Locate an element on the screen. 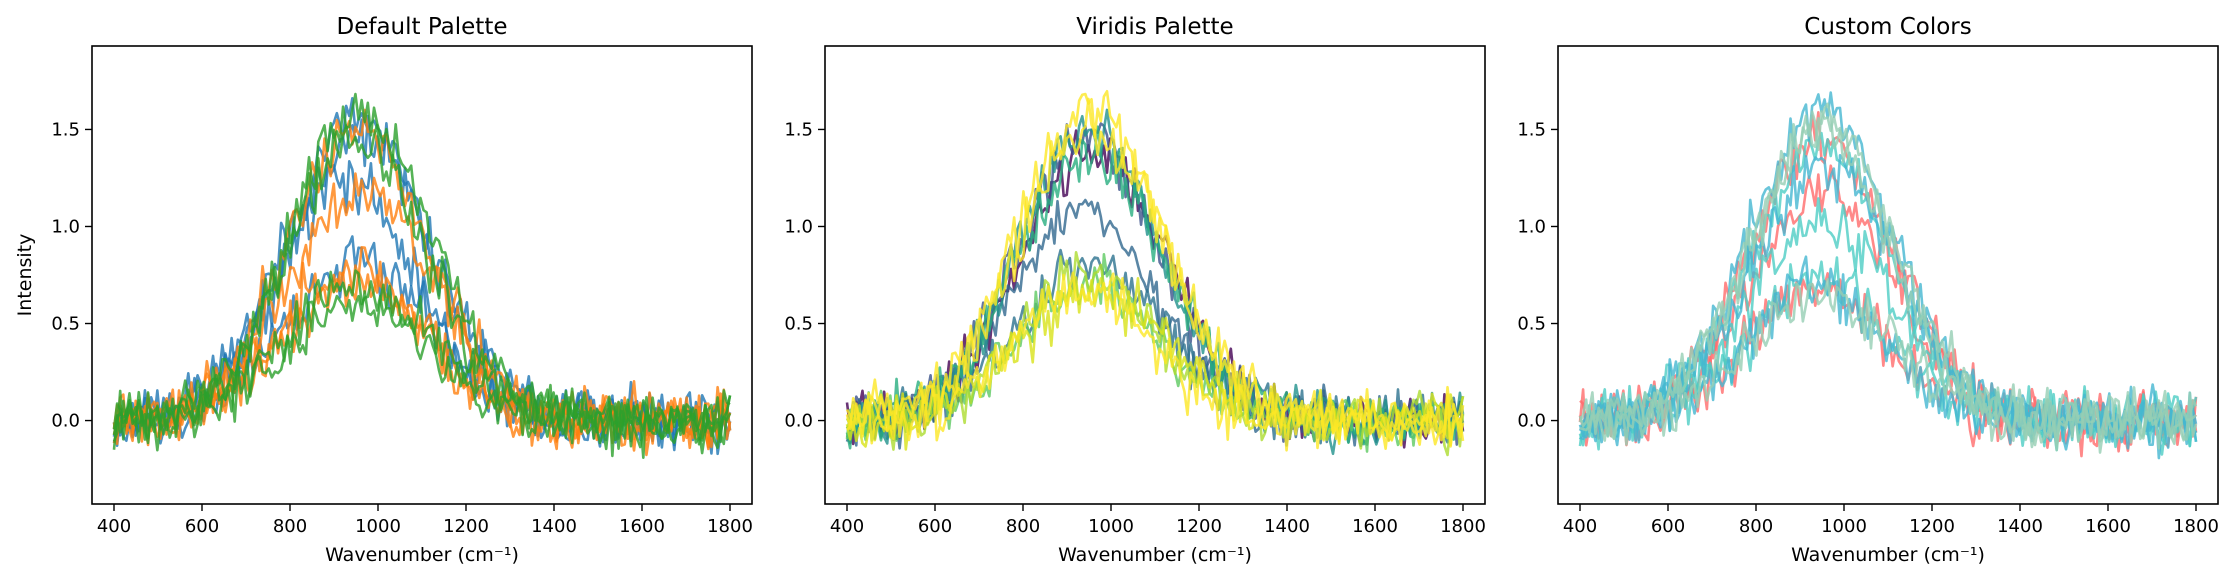 The image size is (2230, 581). chart-title: Viridis Palette is located at coordinates (1154, 27).